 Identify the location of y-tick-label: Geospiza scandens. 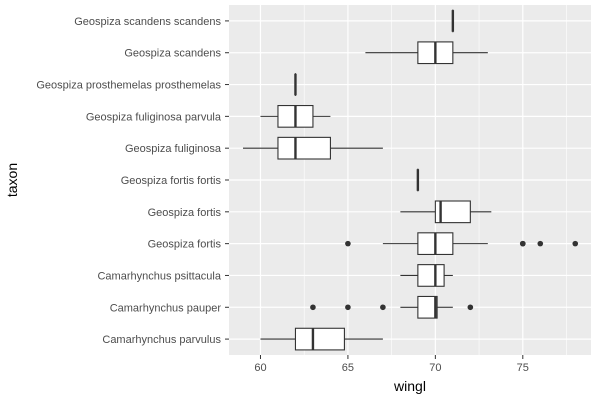
(172, 54).